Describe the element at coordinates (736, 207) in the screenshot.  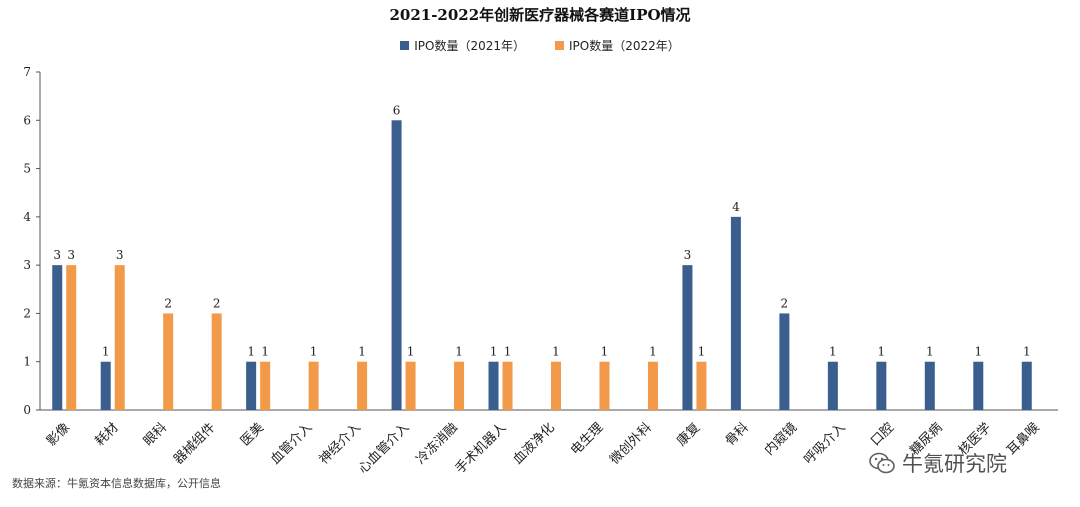
I see `bar-data-label: 4` at that location.